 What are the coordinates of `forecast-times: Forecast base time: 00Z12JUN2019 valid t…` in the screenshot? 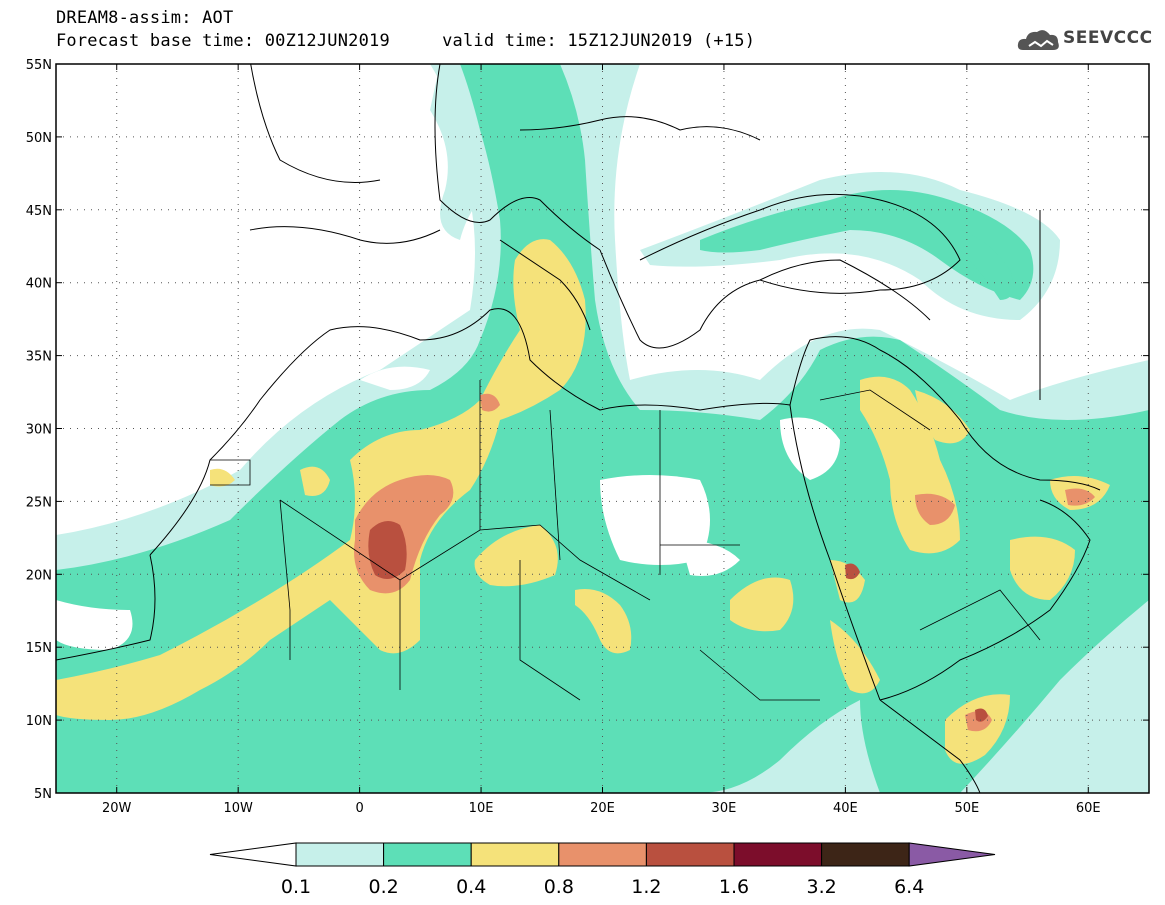 It's located at (405, 41).